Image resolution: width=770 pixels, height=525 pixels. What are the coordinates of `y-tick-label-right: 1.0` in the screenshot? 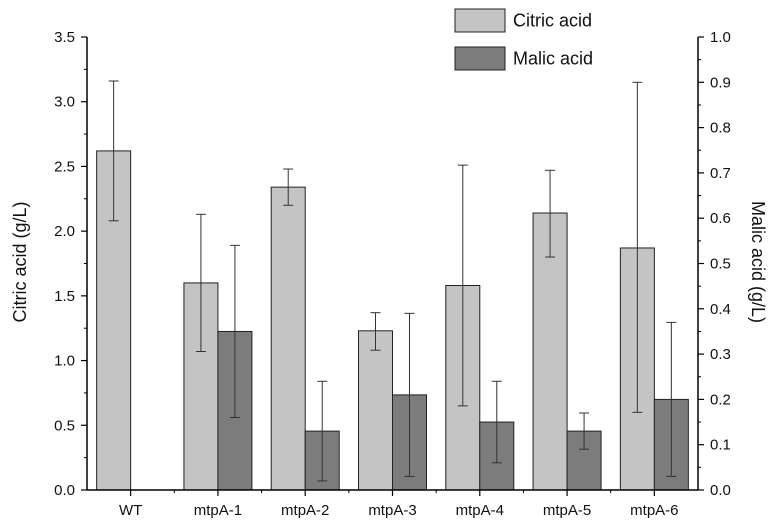 It's located at (720, 37).